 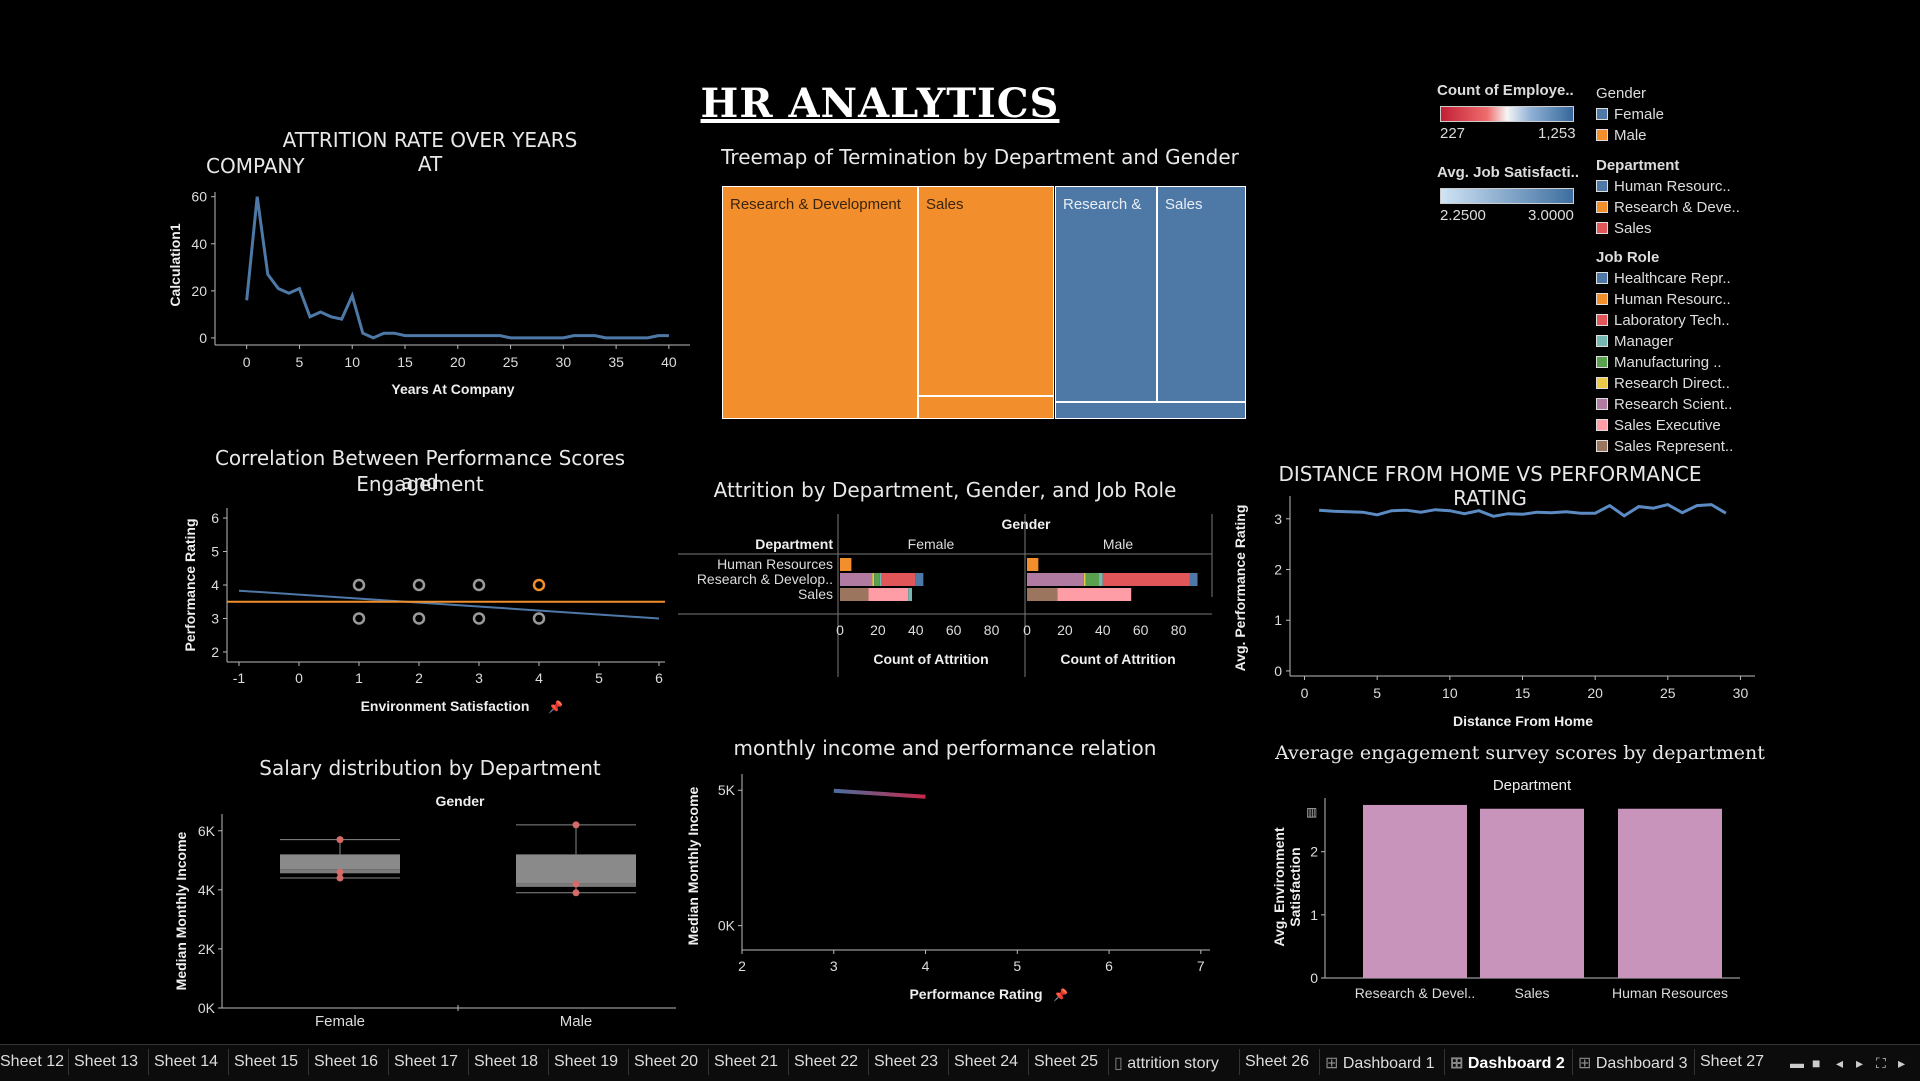 I want to click on sheet-tab: ⊞ Dashboard 2, so click(x=1507, y=1063).